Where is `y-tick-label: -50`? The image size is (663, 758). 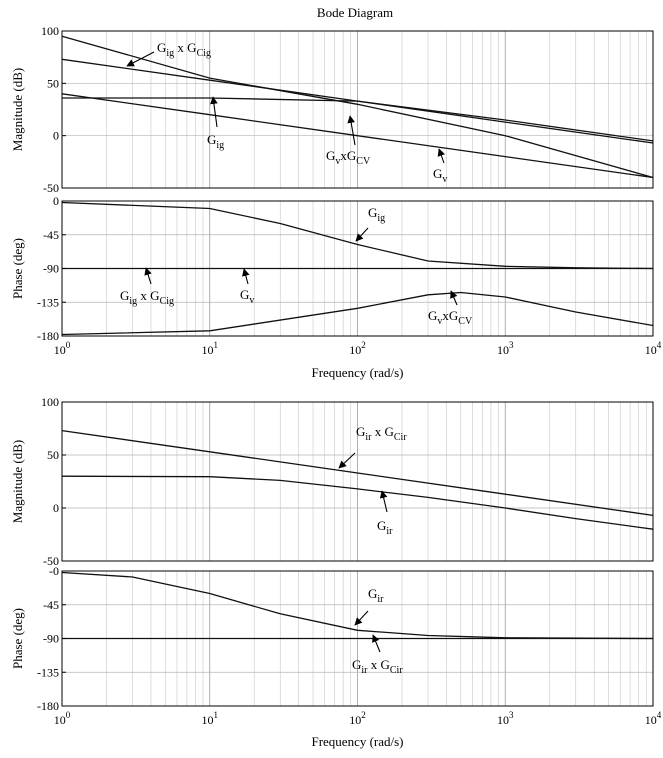 y-tick-label: -50 is located at coordinates (51, 561).